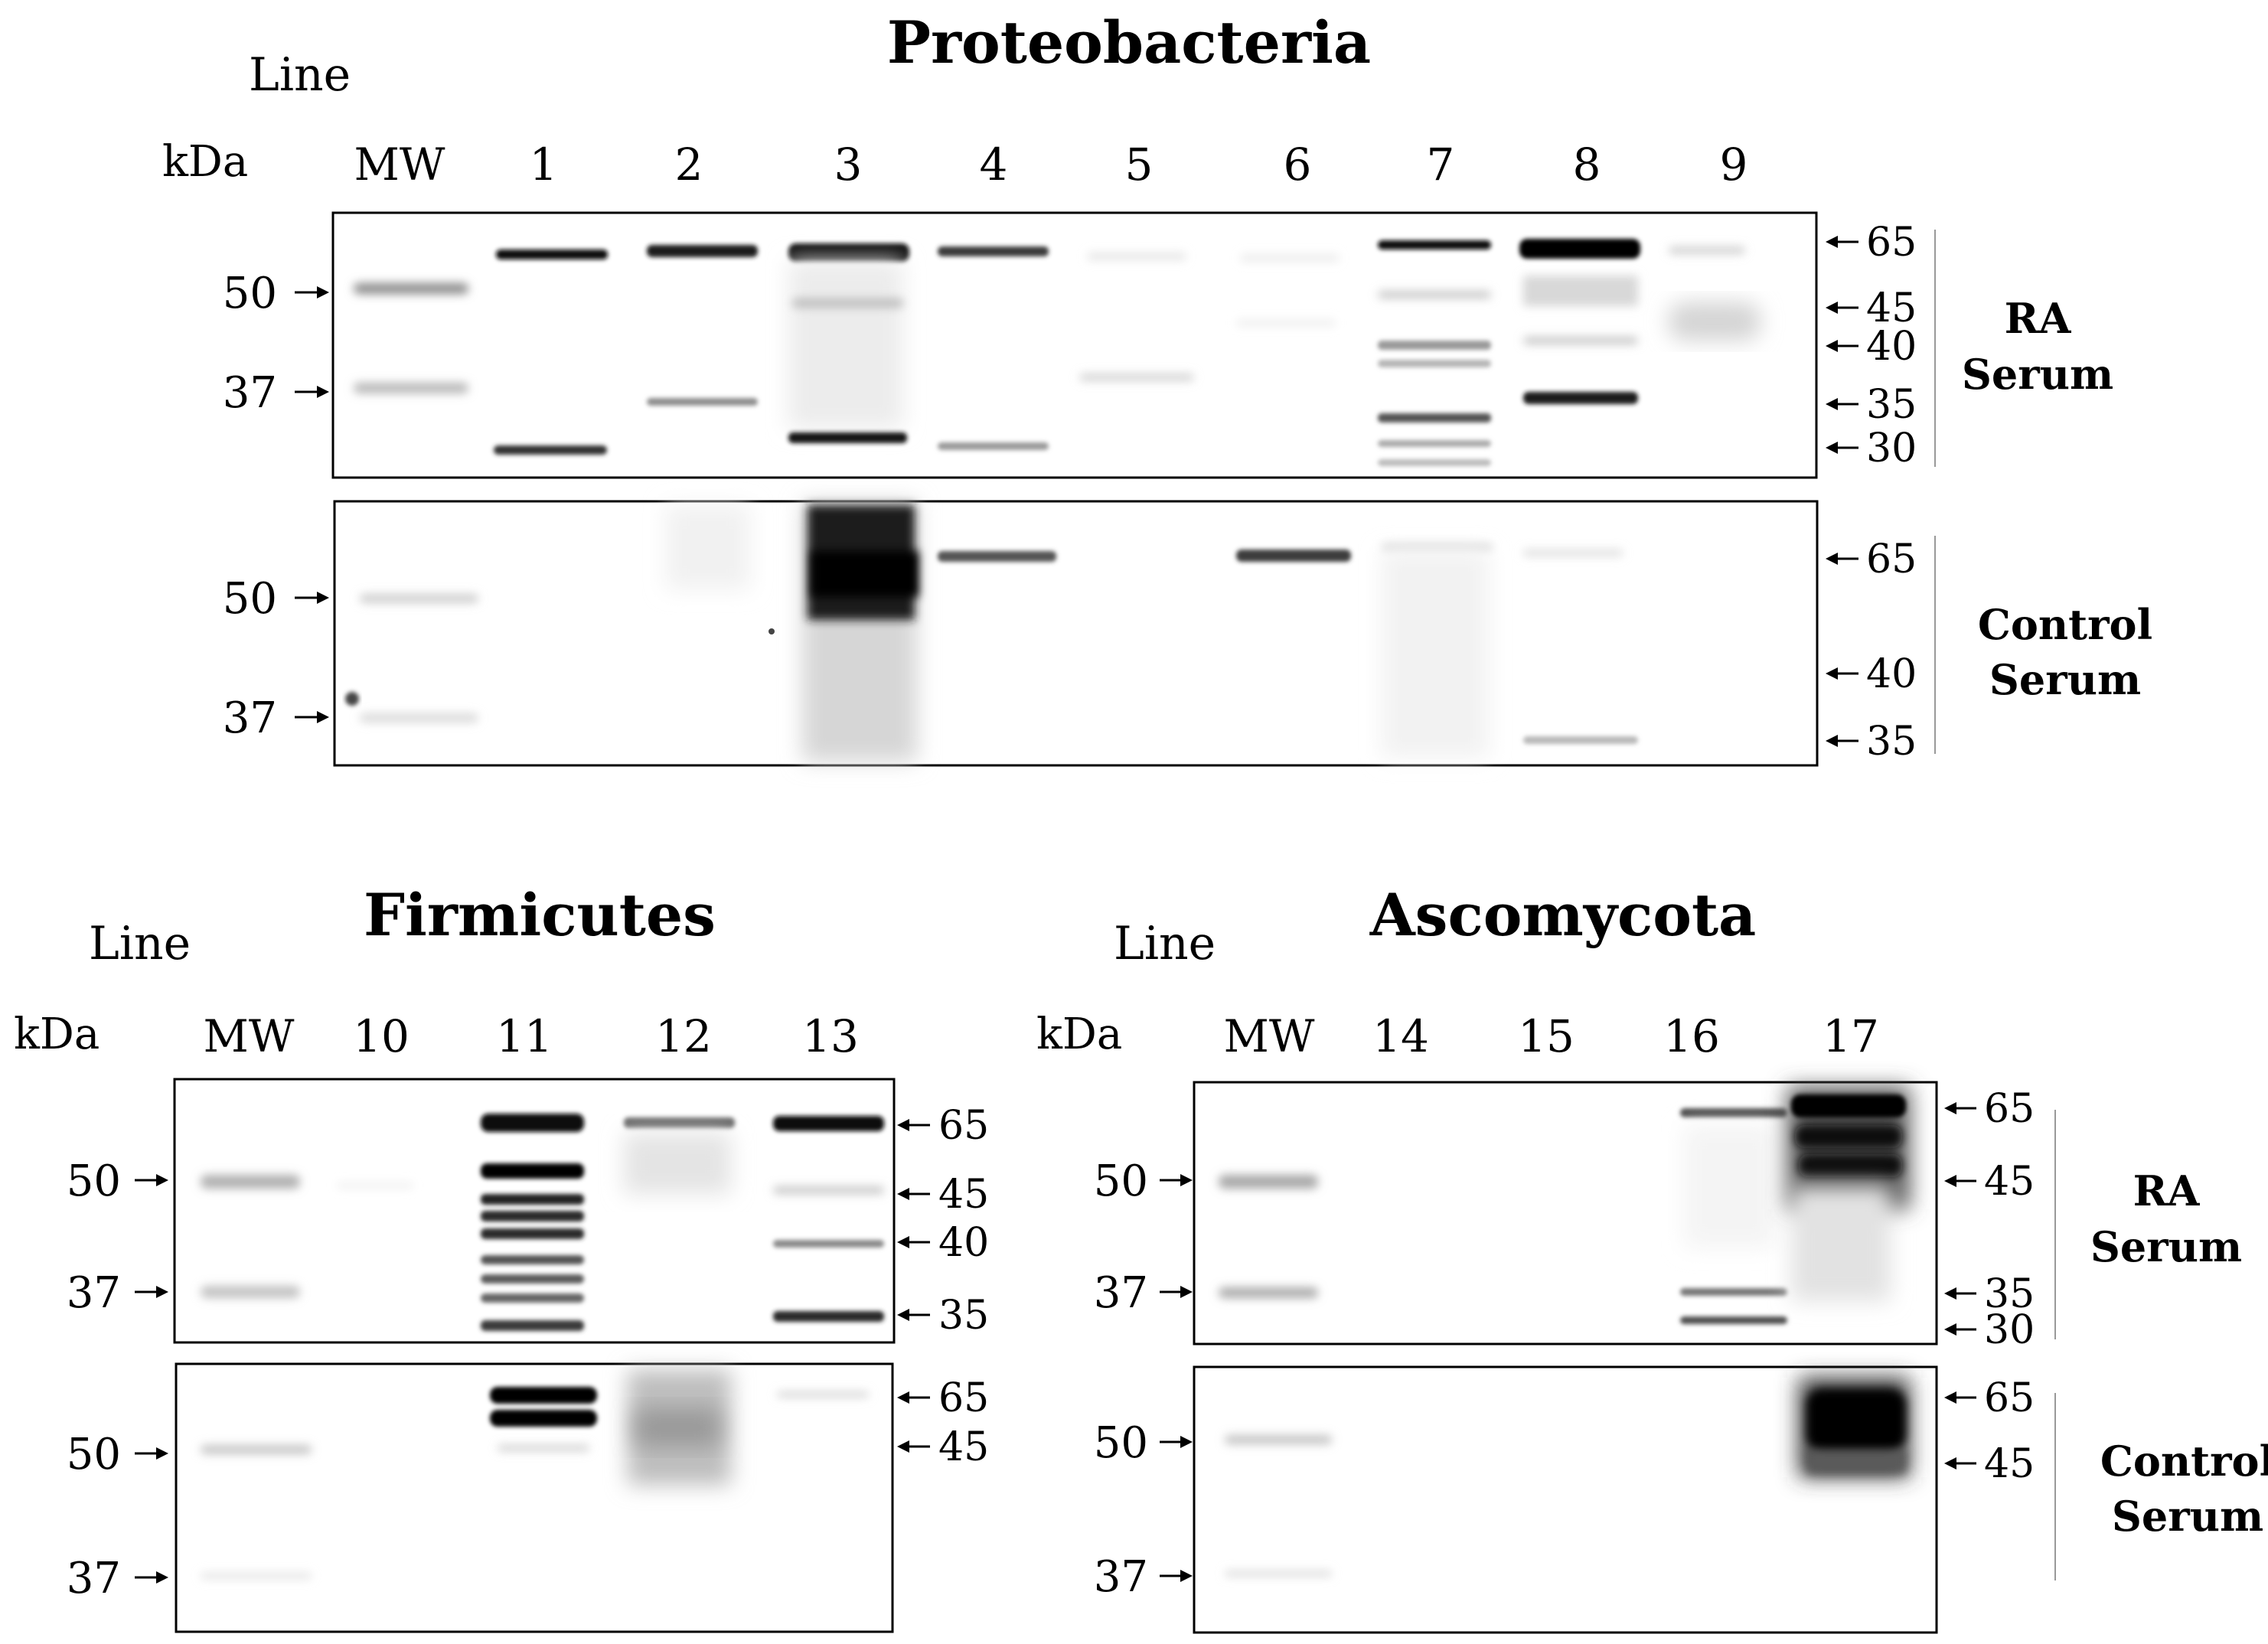 Image resolution: width=2268 pixels, height=1644 pixels. Describe the element at coordinates (830, 1036) in the screenshot. I see `lane-label: 13` at that location.